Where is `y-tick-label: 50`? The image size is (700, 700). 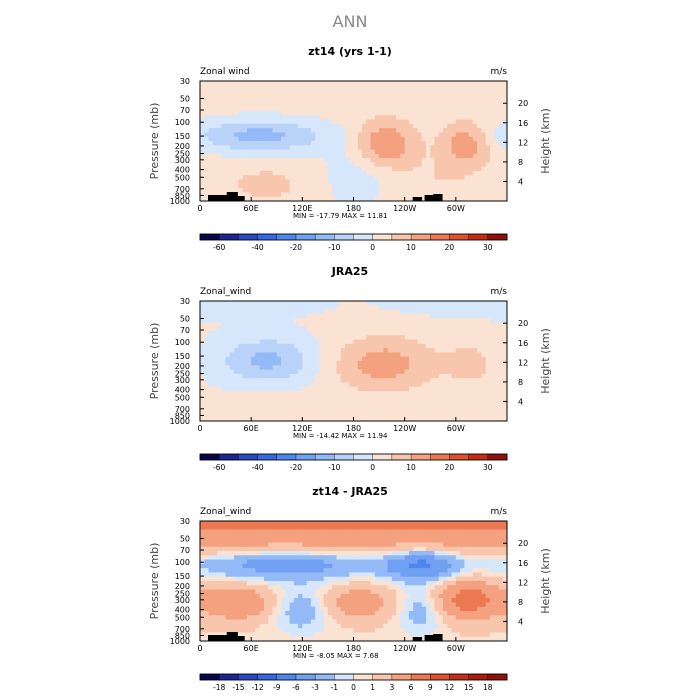
y-tick-label: 50 is located at coordinates (185, 318).